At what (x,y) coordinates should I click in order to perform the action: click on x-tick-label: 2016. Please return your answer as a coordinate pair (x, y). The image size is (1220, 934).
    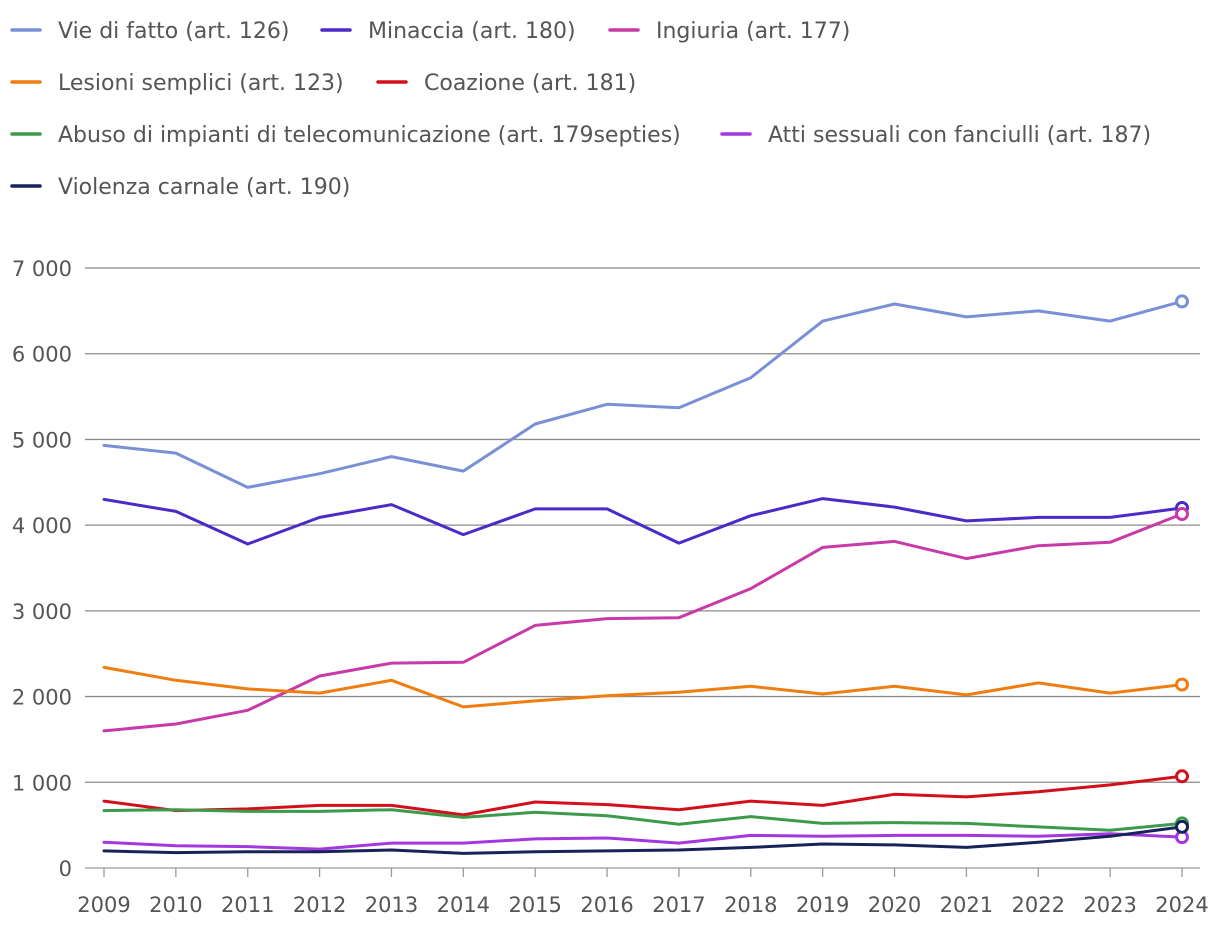
    Looking at the image, I should click on (606, 905).